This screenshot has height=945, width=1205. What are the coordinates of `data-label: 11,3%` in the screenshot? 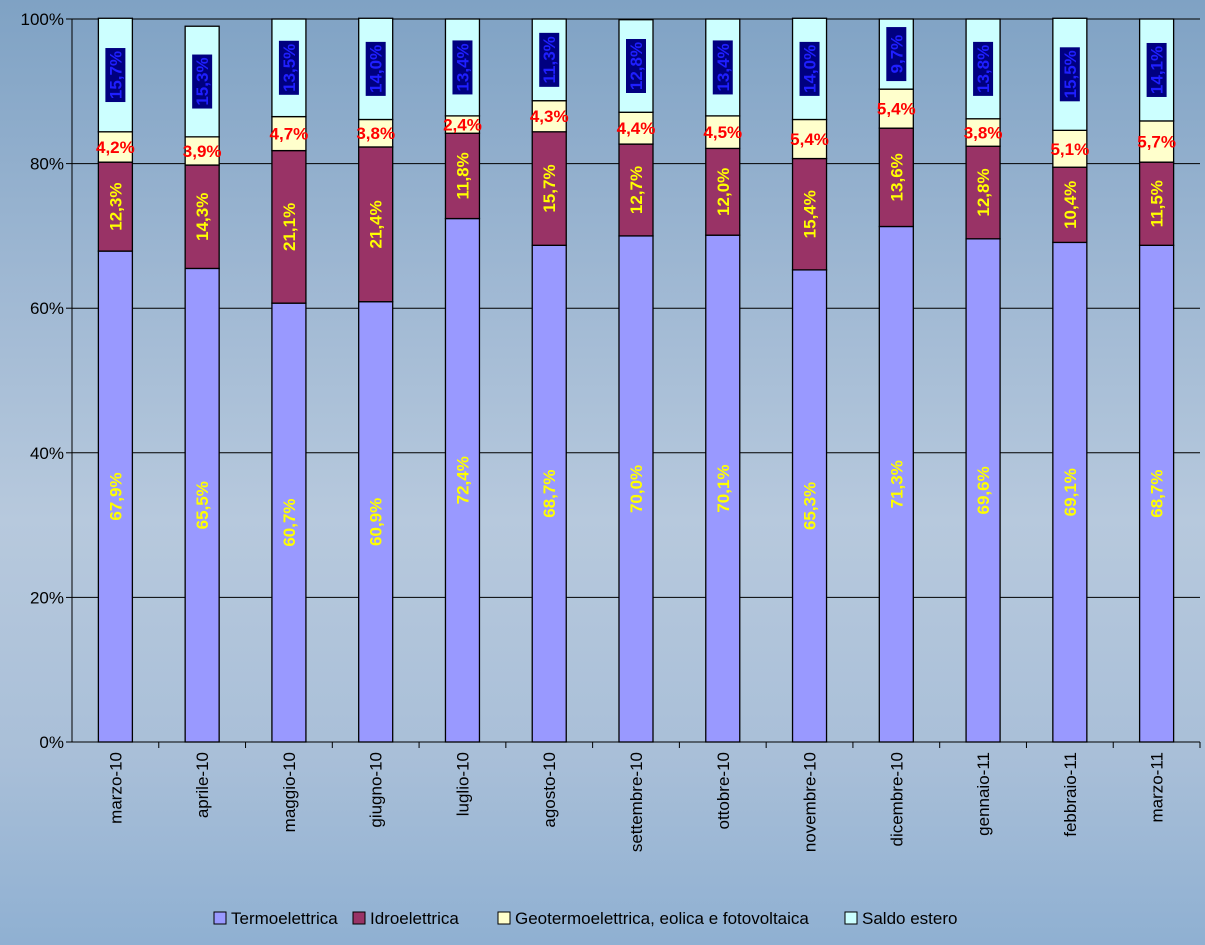 It's located at (549, 59).